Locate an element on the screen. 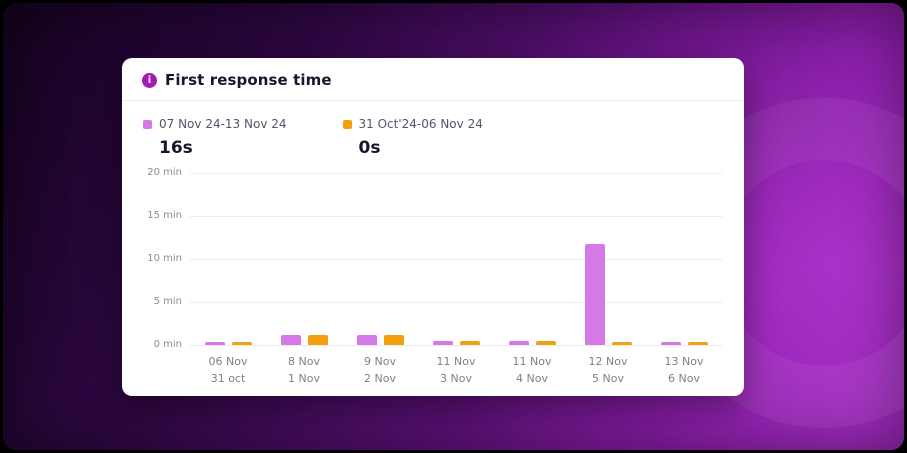 The image size is (907, 453). chart-bar-series2-cat5 is located at coordinates (545, 342).